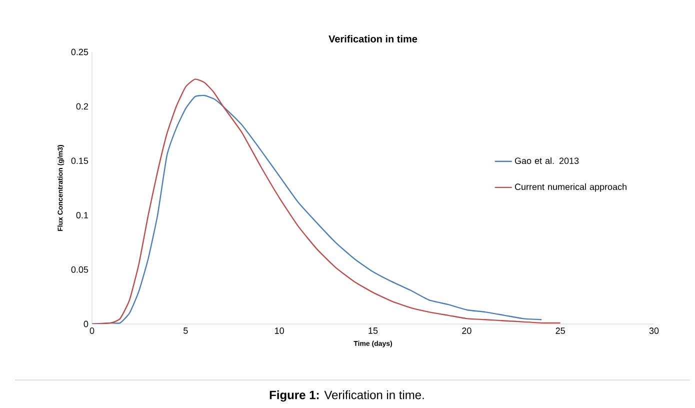 The image size is (695, 408). I want to click on x-tick-label: 25, so click(560, 331).